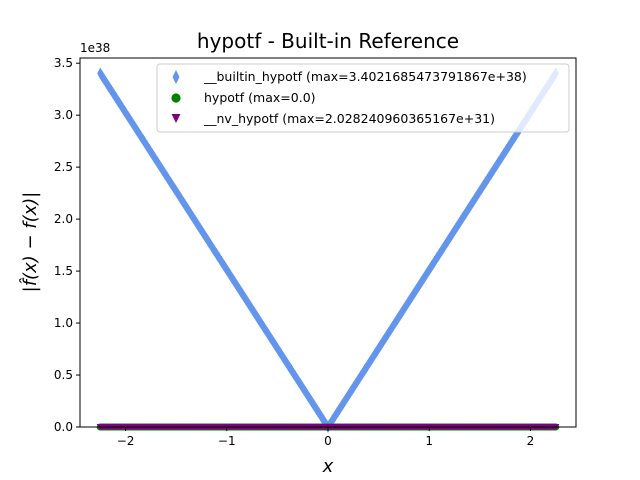 This screenshot has height=480, width=640. What do you see at coordinates (63, 167) in the screenshot?
I see `y-tick-label: 2.5` at bounding box center [63, 167].